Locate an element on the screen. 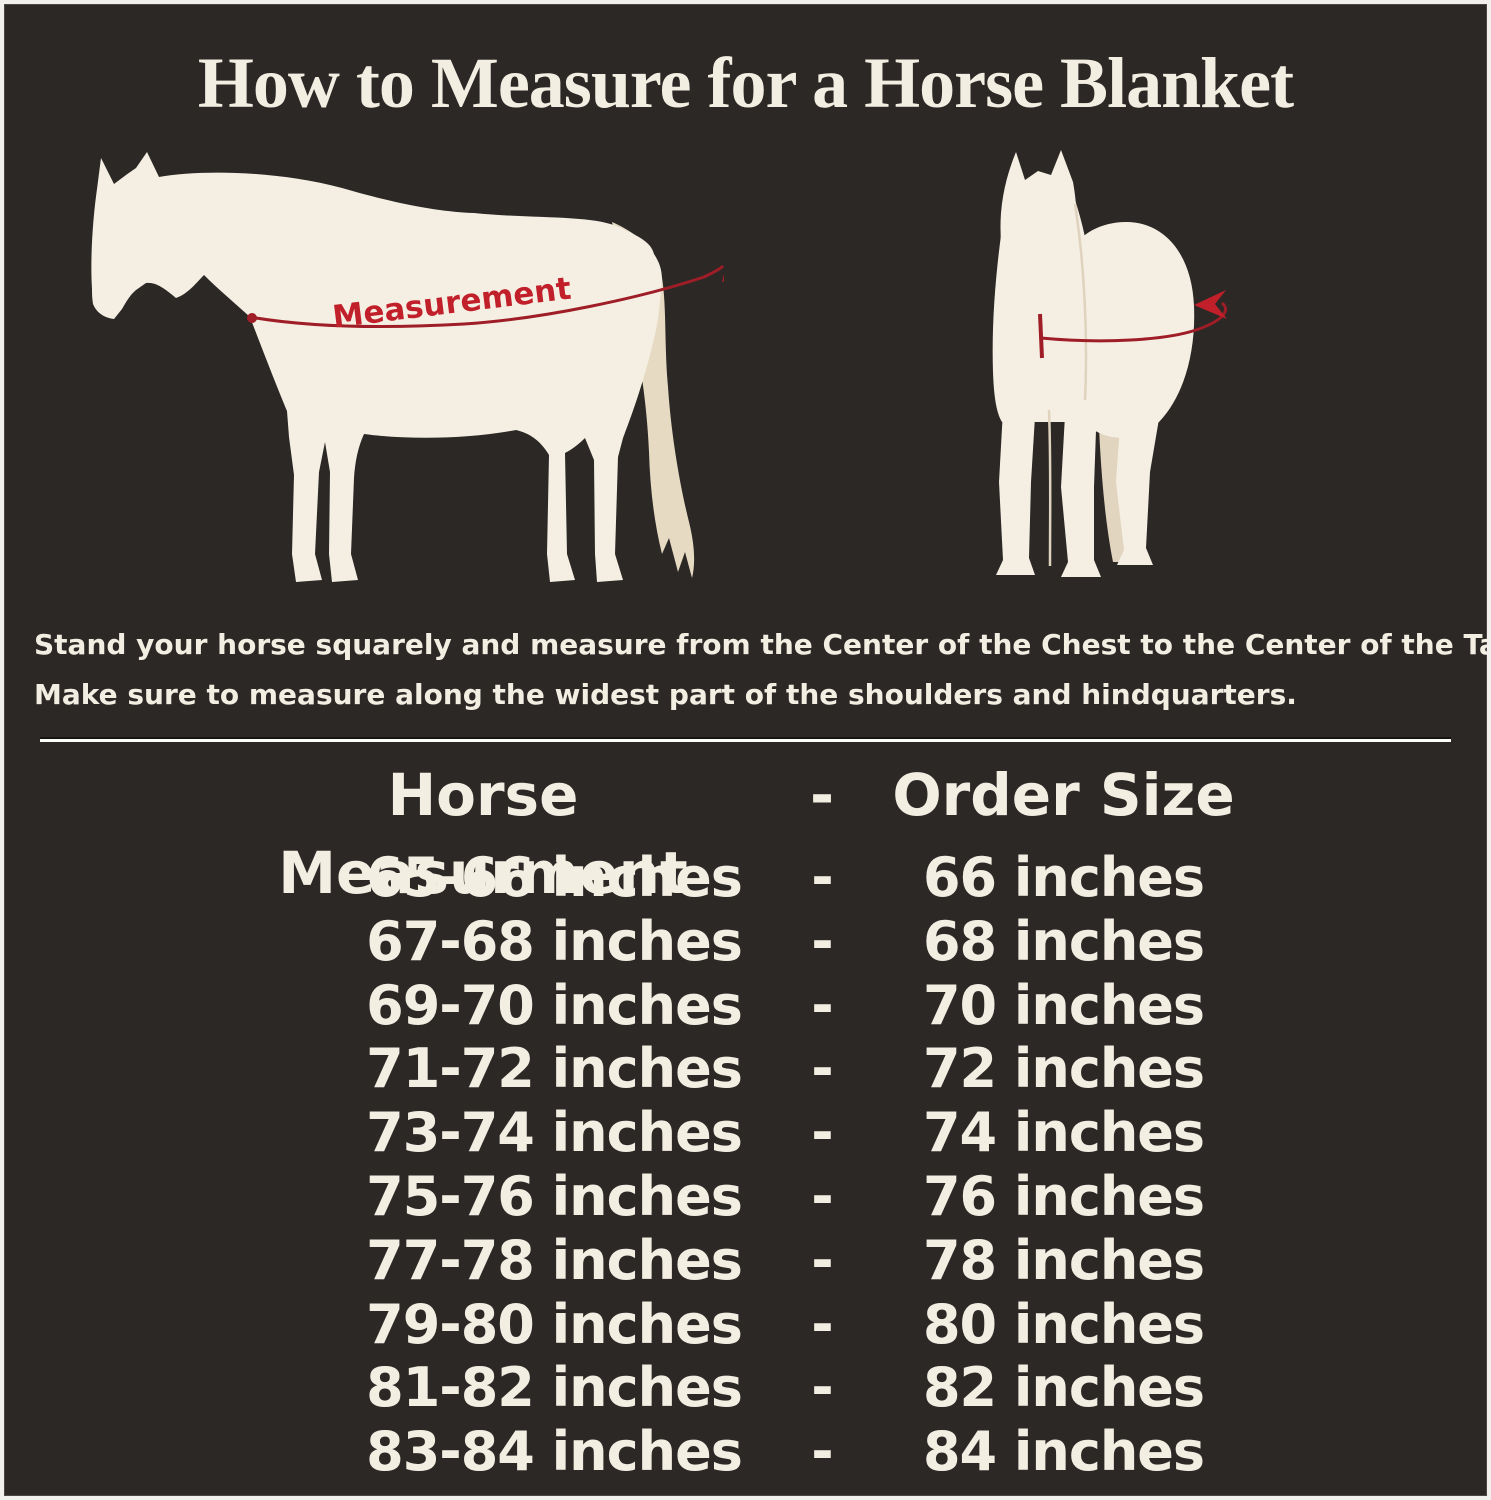  horse-head is located at coordinates (1038, 225).